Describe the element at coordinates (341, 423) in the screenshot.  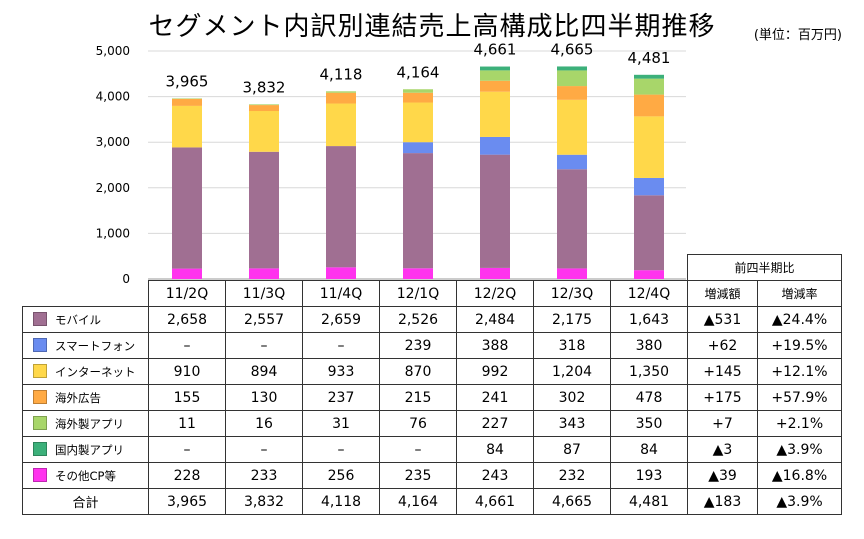
I see `table-cell: 31` at that location.